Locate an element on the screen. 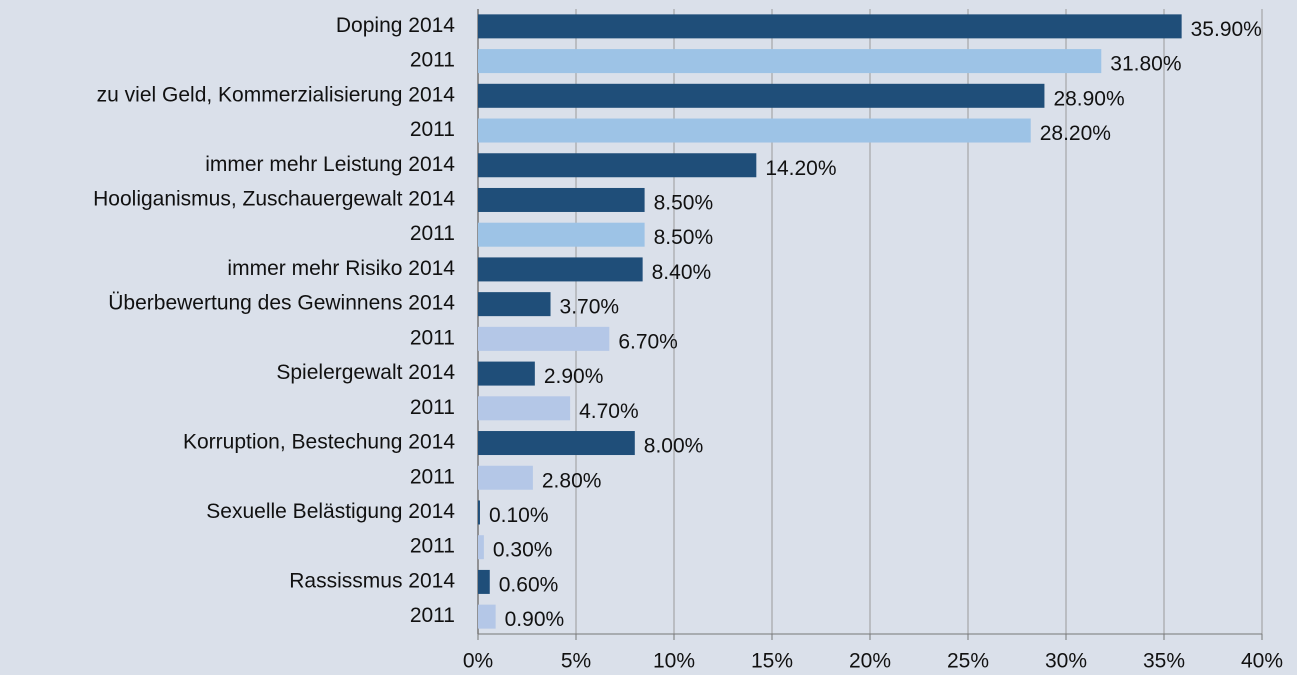 The image size is (1297, 675). y-tick-label: zu viel Geld, Kommerzialisierung 2014 is located at coordinates (276, 94).